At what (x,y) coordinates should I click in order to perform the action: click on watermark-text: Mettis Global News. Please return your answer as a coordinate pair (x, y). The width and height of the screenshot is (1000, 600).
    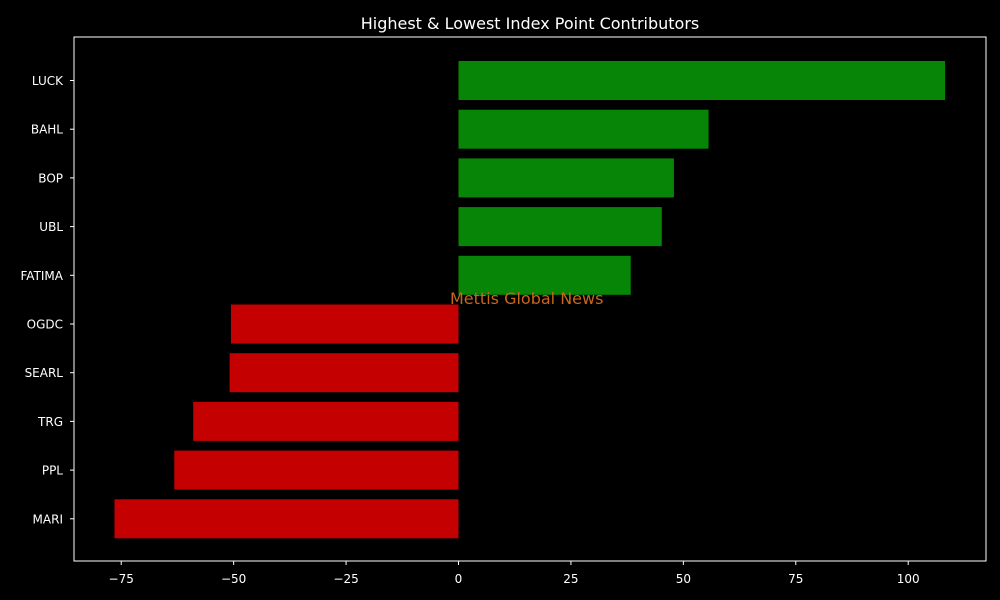
    Looking at the image, I should click on (526, 298).